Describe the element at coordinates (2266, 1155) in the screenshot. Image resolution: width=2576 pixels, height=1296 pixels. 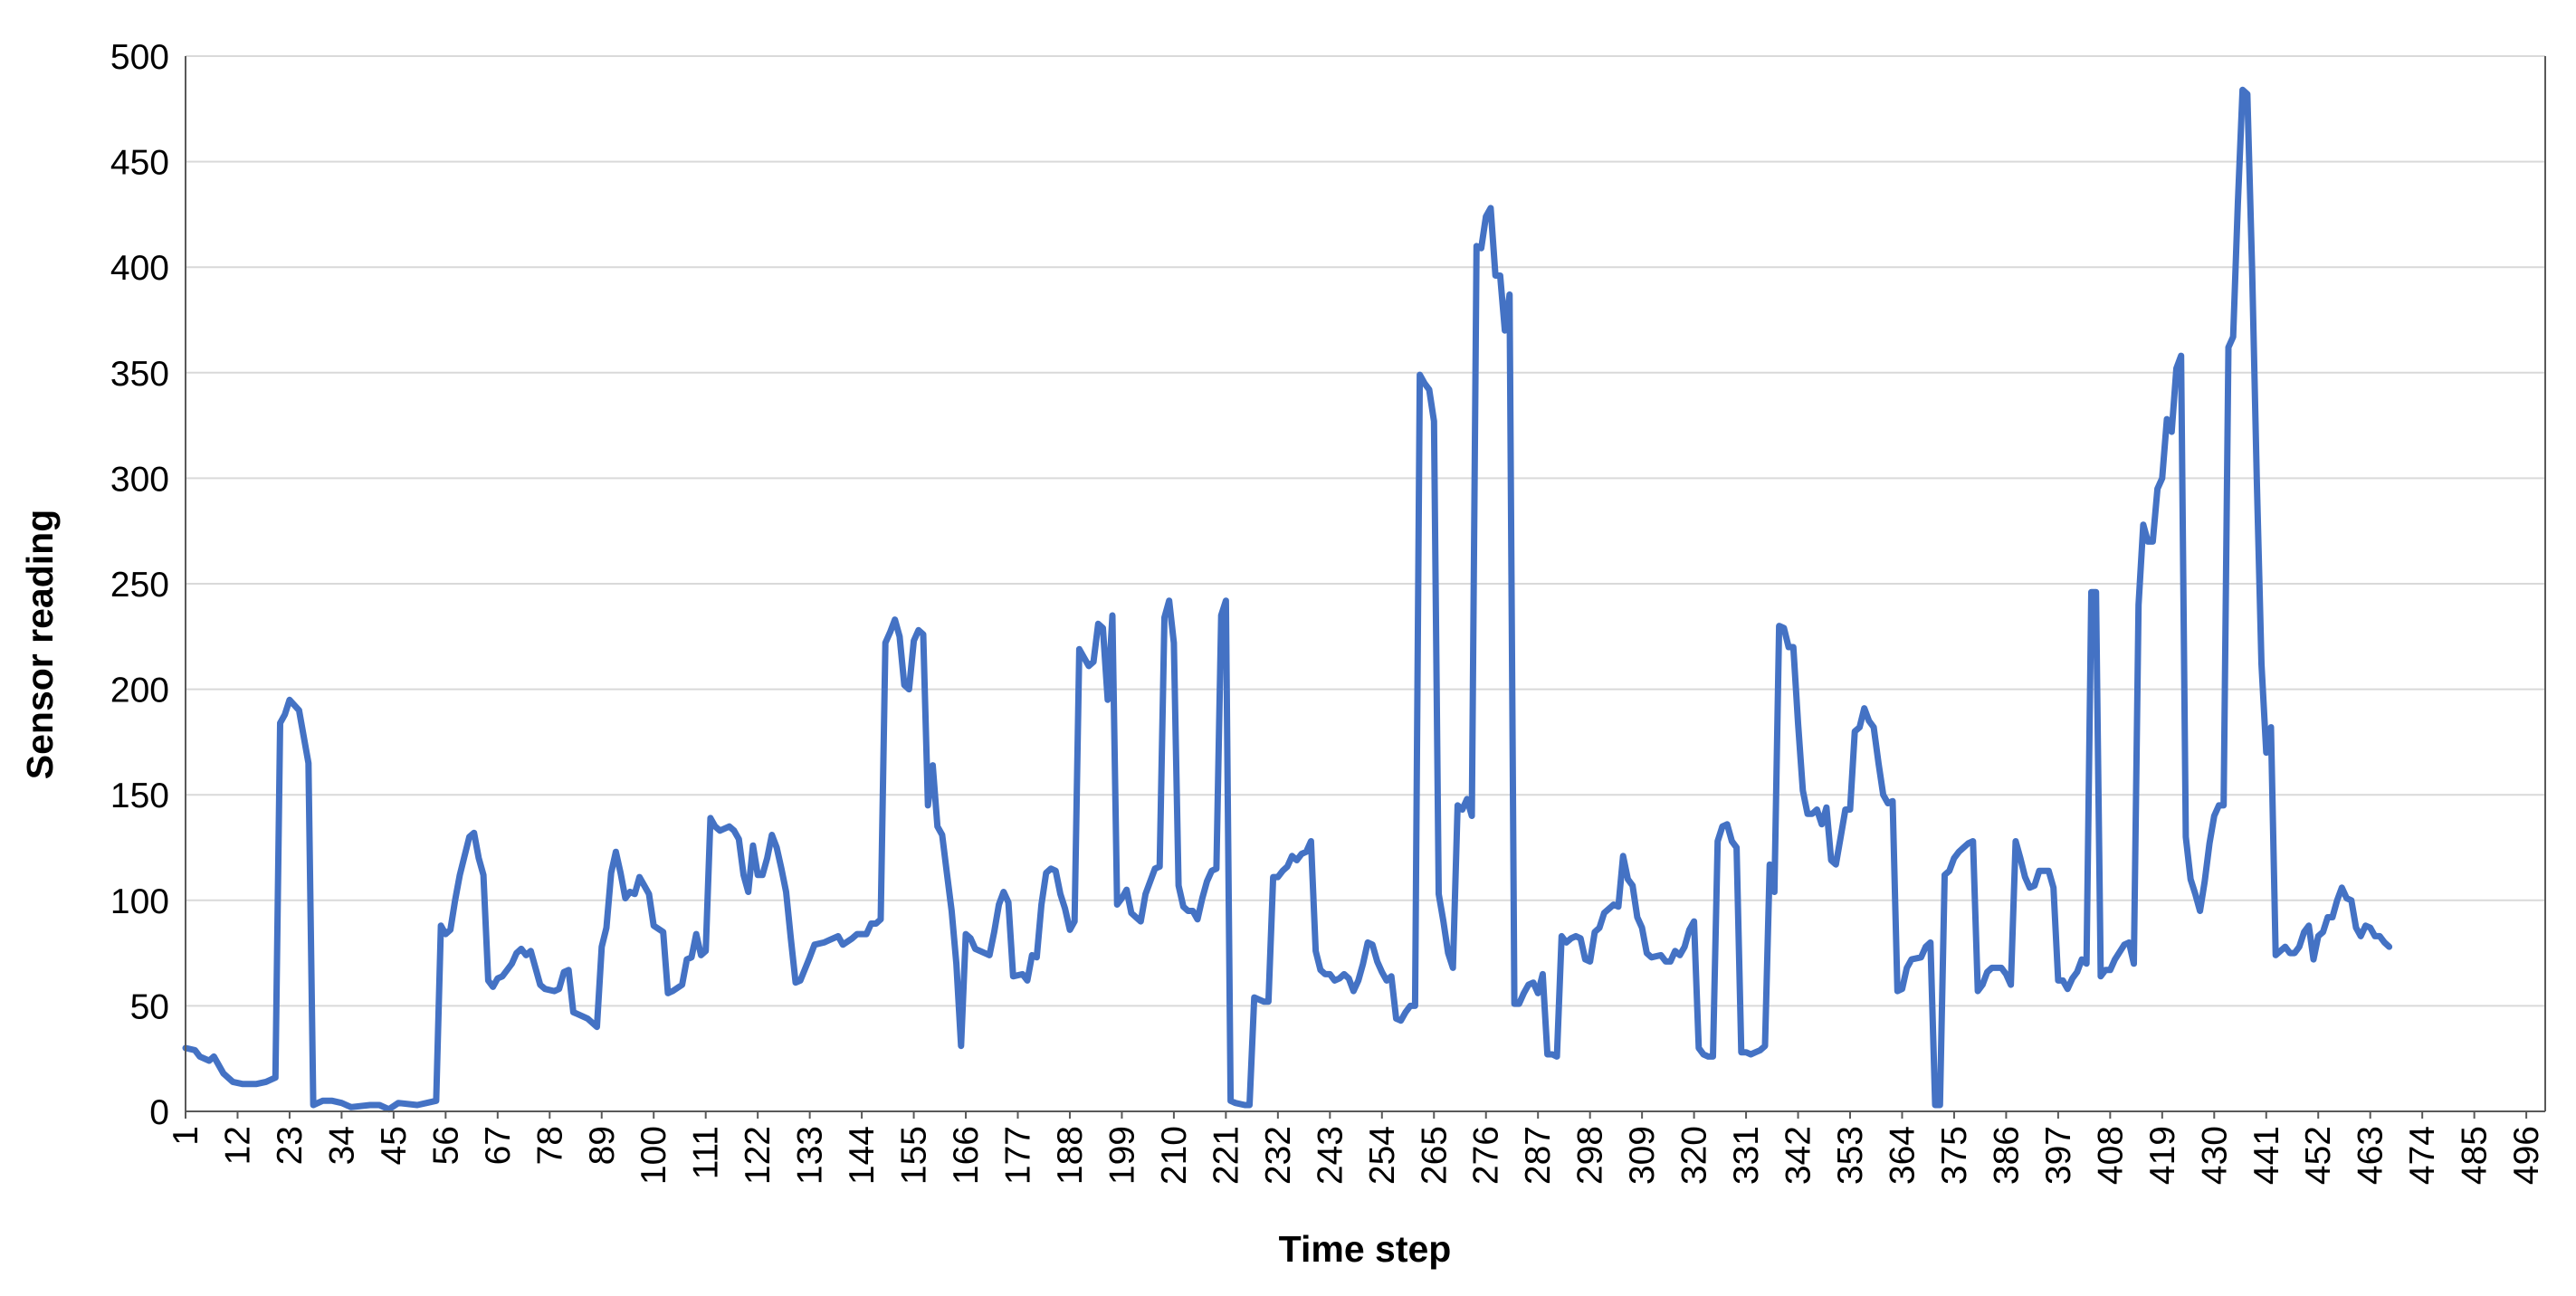
I see `x-tick-label-441: 441` at that location.